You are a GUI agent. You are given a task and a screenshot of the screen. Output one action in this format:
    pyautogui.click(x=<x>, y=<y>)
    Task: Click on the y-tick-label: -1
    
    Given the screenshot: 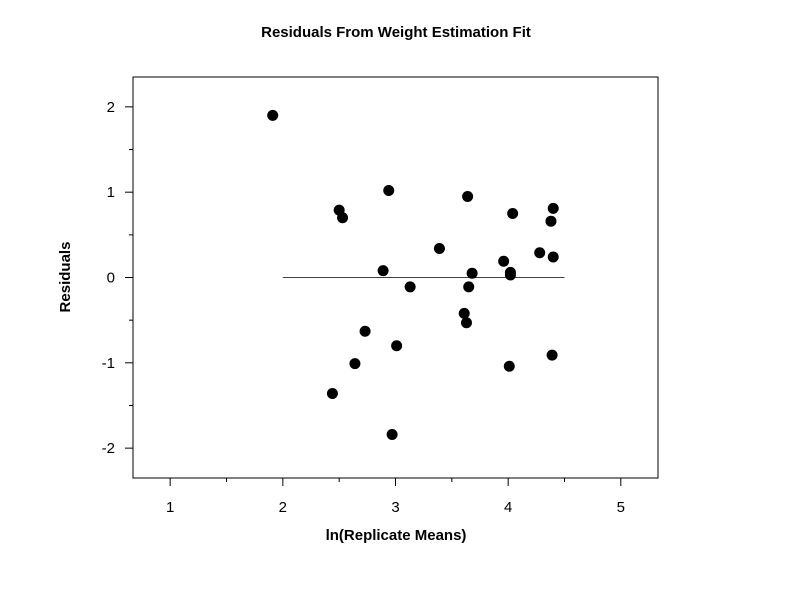 What is the action you would take?
    pyautogui.click(x=108, y=363)
    